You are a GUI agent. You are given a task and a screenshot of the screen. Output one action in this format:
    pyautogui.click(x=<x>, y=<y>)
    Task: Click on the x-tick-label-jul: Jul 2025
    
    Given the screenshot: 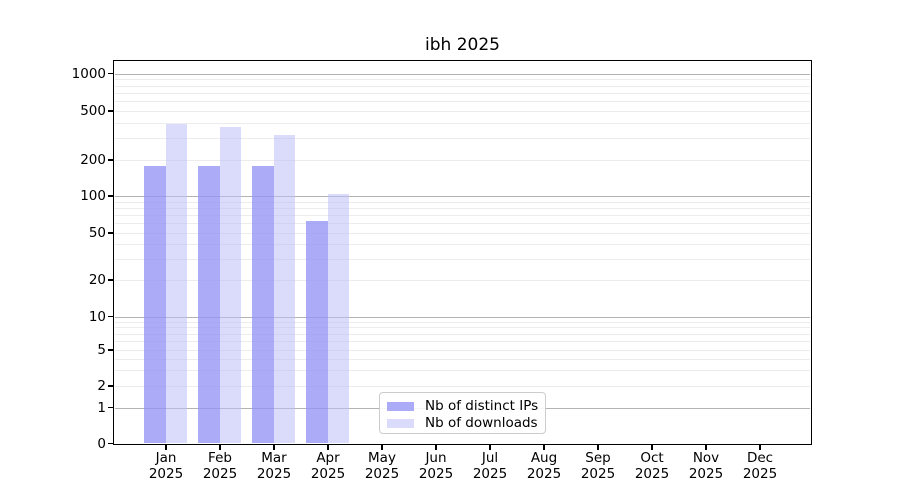 What is the action you would take?
    pyautogui.click(x=490, y=466)
    